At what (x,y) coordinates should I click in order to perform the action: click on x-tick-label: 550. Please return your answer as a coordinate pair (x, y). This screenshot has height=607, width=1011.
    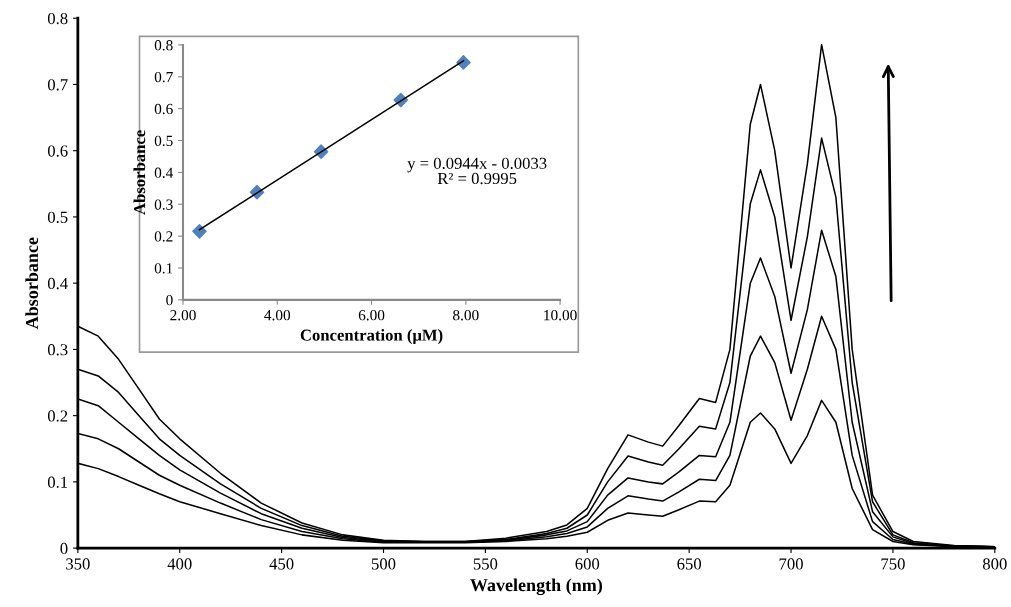
    Looking at the image, I should click on (485, 564).